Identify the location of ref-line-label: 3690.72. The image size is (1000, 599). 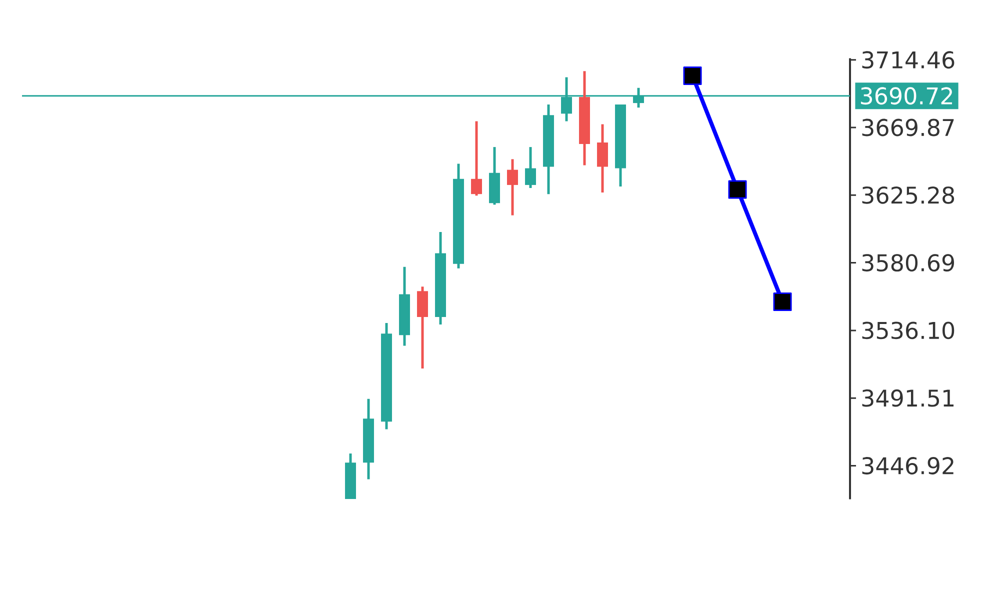
(906, 96).